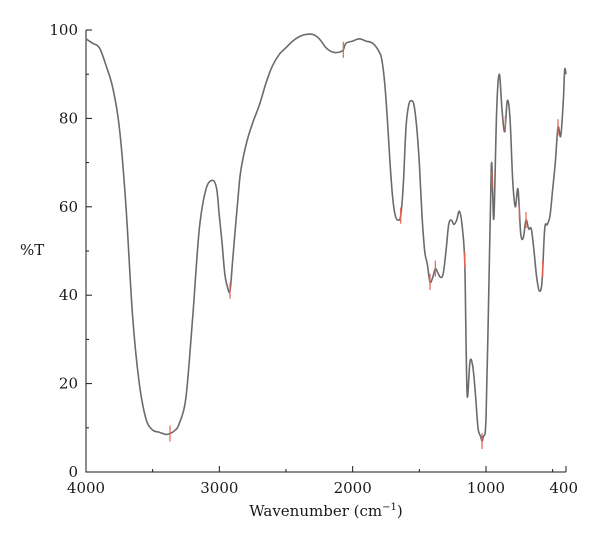  I want to click on y-axis-ticks: 0 20 40 60 80 100, so click(70, 251).